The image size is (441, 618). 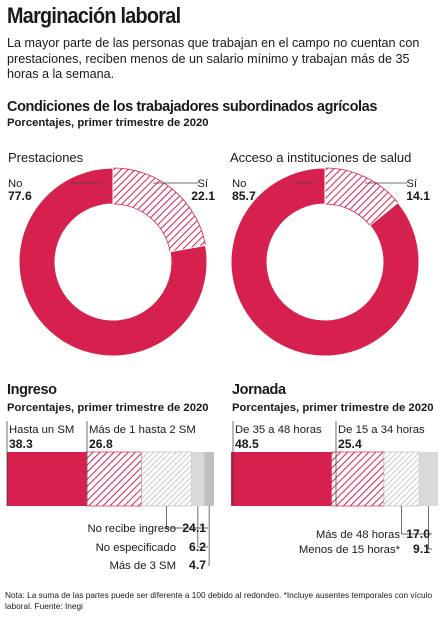 I want to click on ingreso-heading: Ingreso, so click(x=32, y=390).